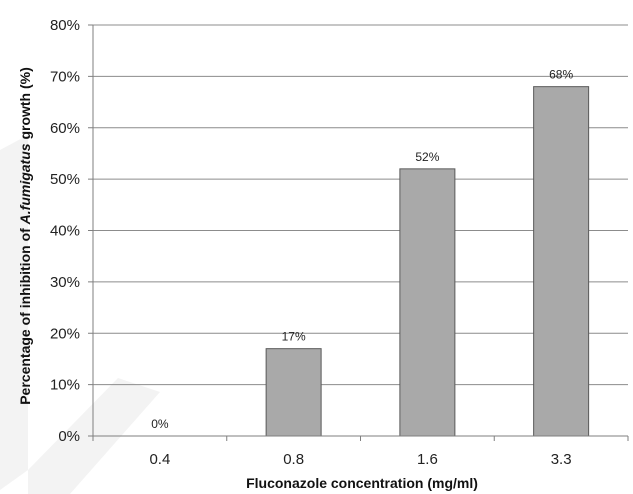 The height and width of the screenshot is (494, 633). I want to click on bar-1.6, so click(427, 302).